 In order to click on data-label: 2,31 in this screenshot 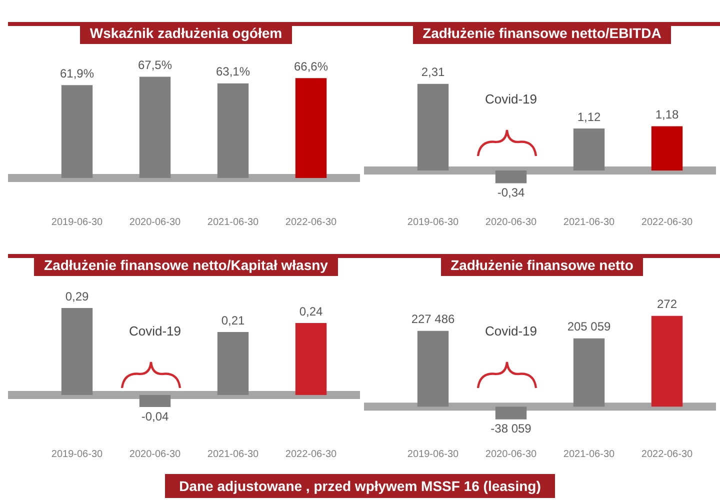, I will do `click(433, 72)`.